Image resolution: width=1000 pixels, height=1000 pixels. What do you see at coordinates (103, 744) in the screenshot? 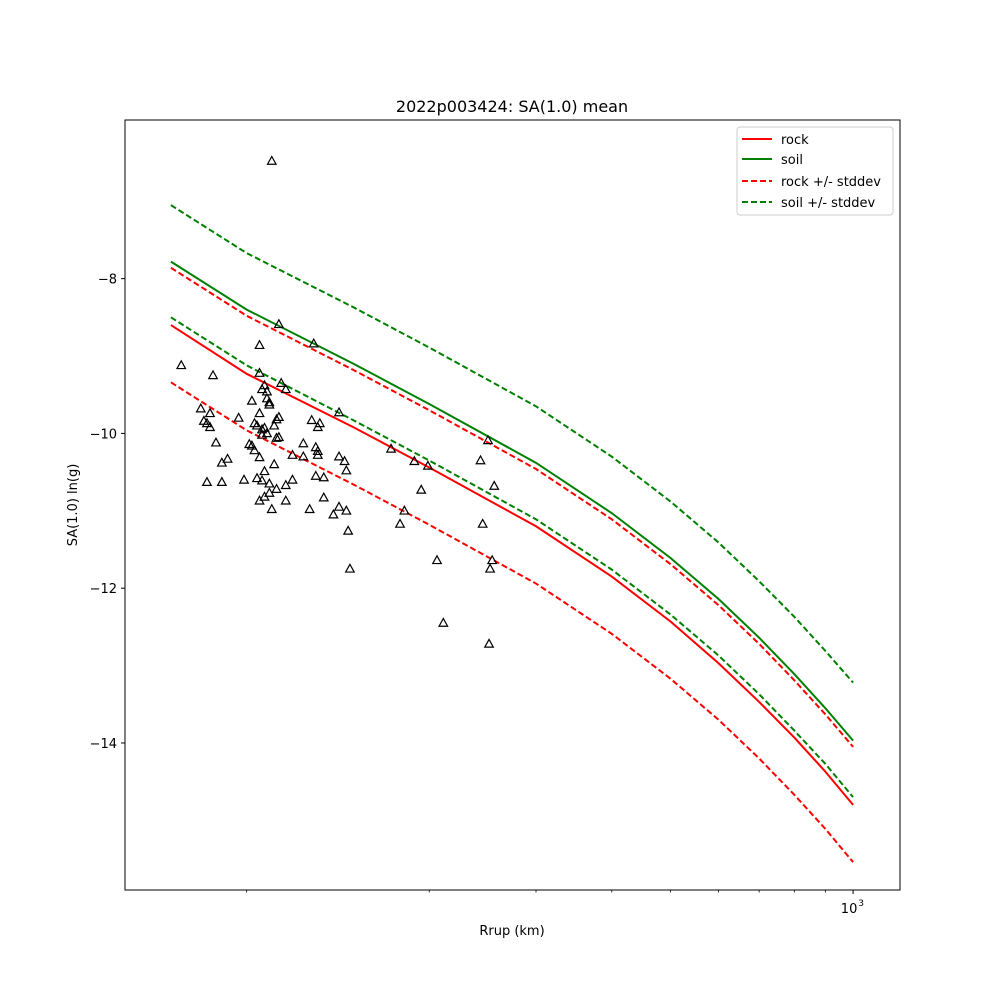
I see `y-tick-label: −14` at bounding box center [103, 744].